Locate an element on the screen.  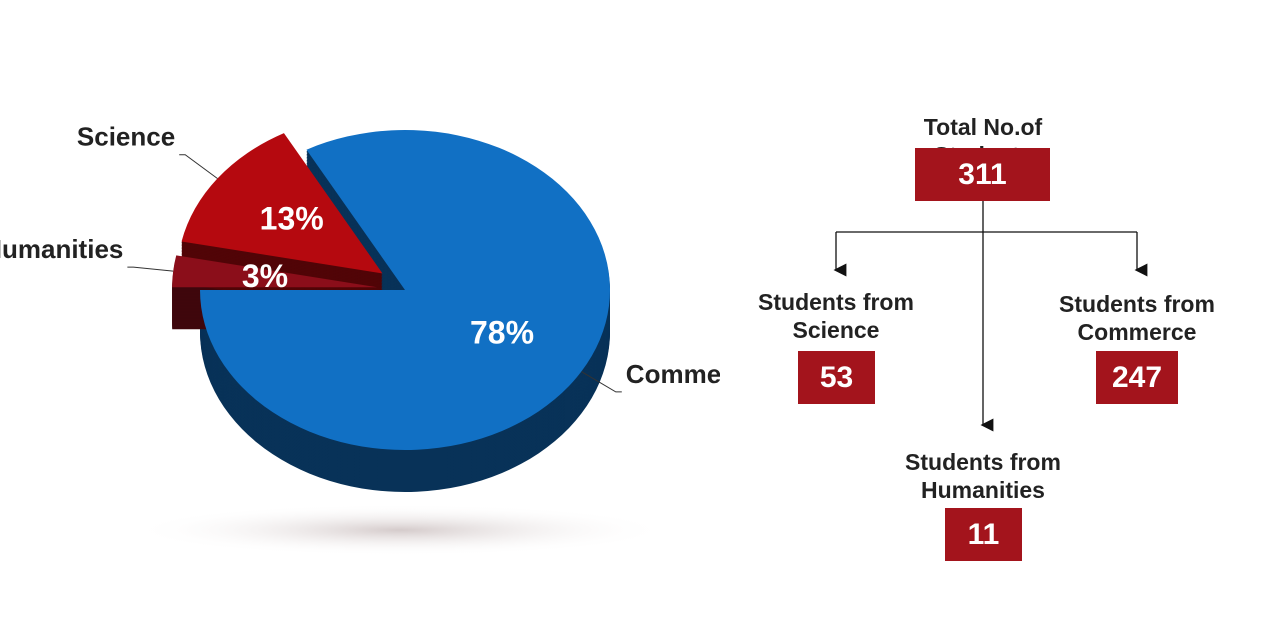
connectors is located at coordinates (990, 316).